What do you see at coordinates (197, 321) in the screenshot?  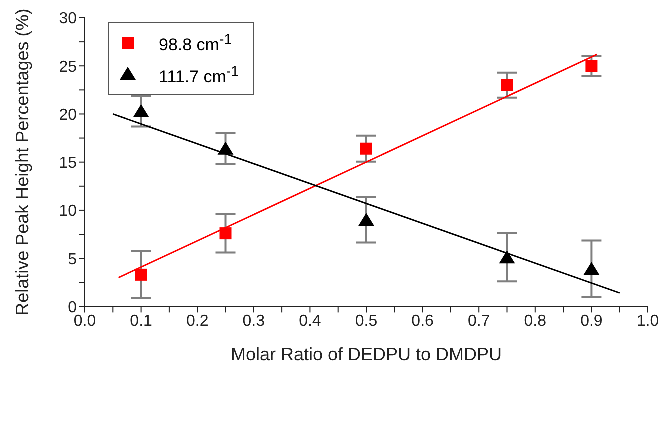 I see `x-tick-label: 0.2` at bounding box center [197, 321].